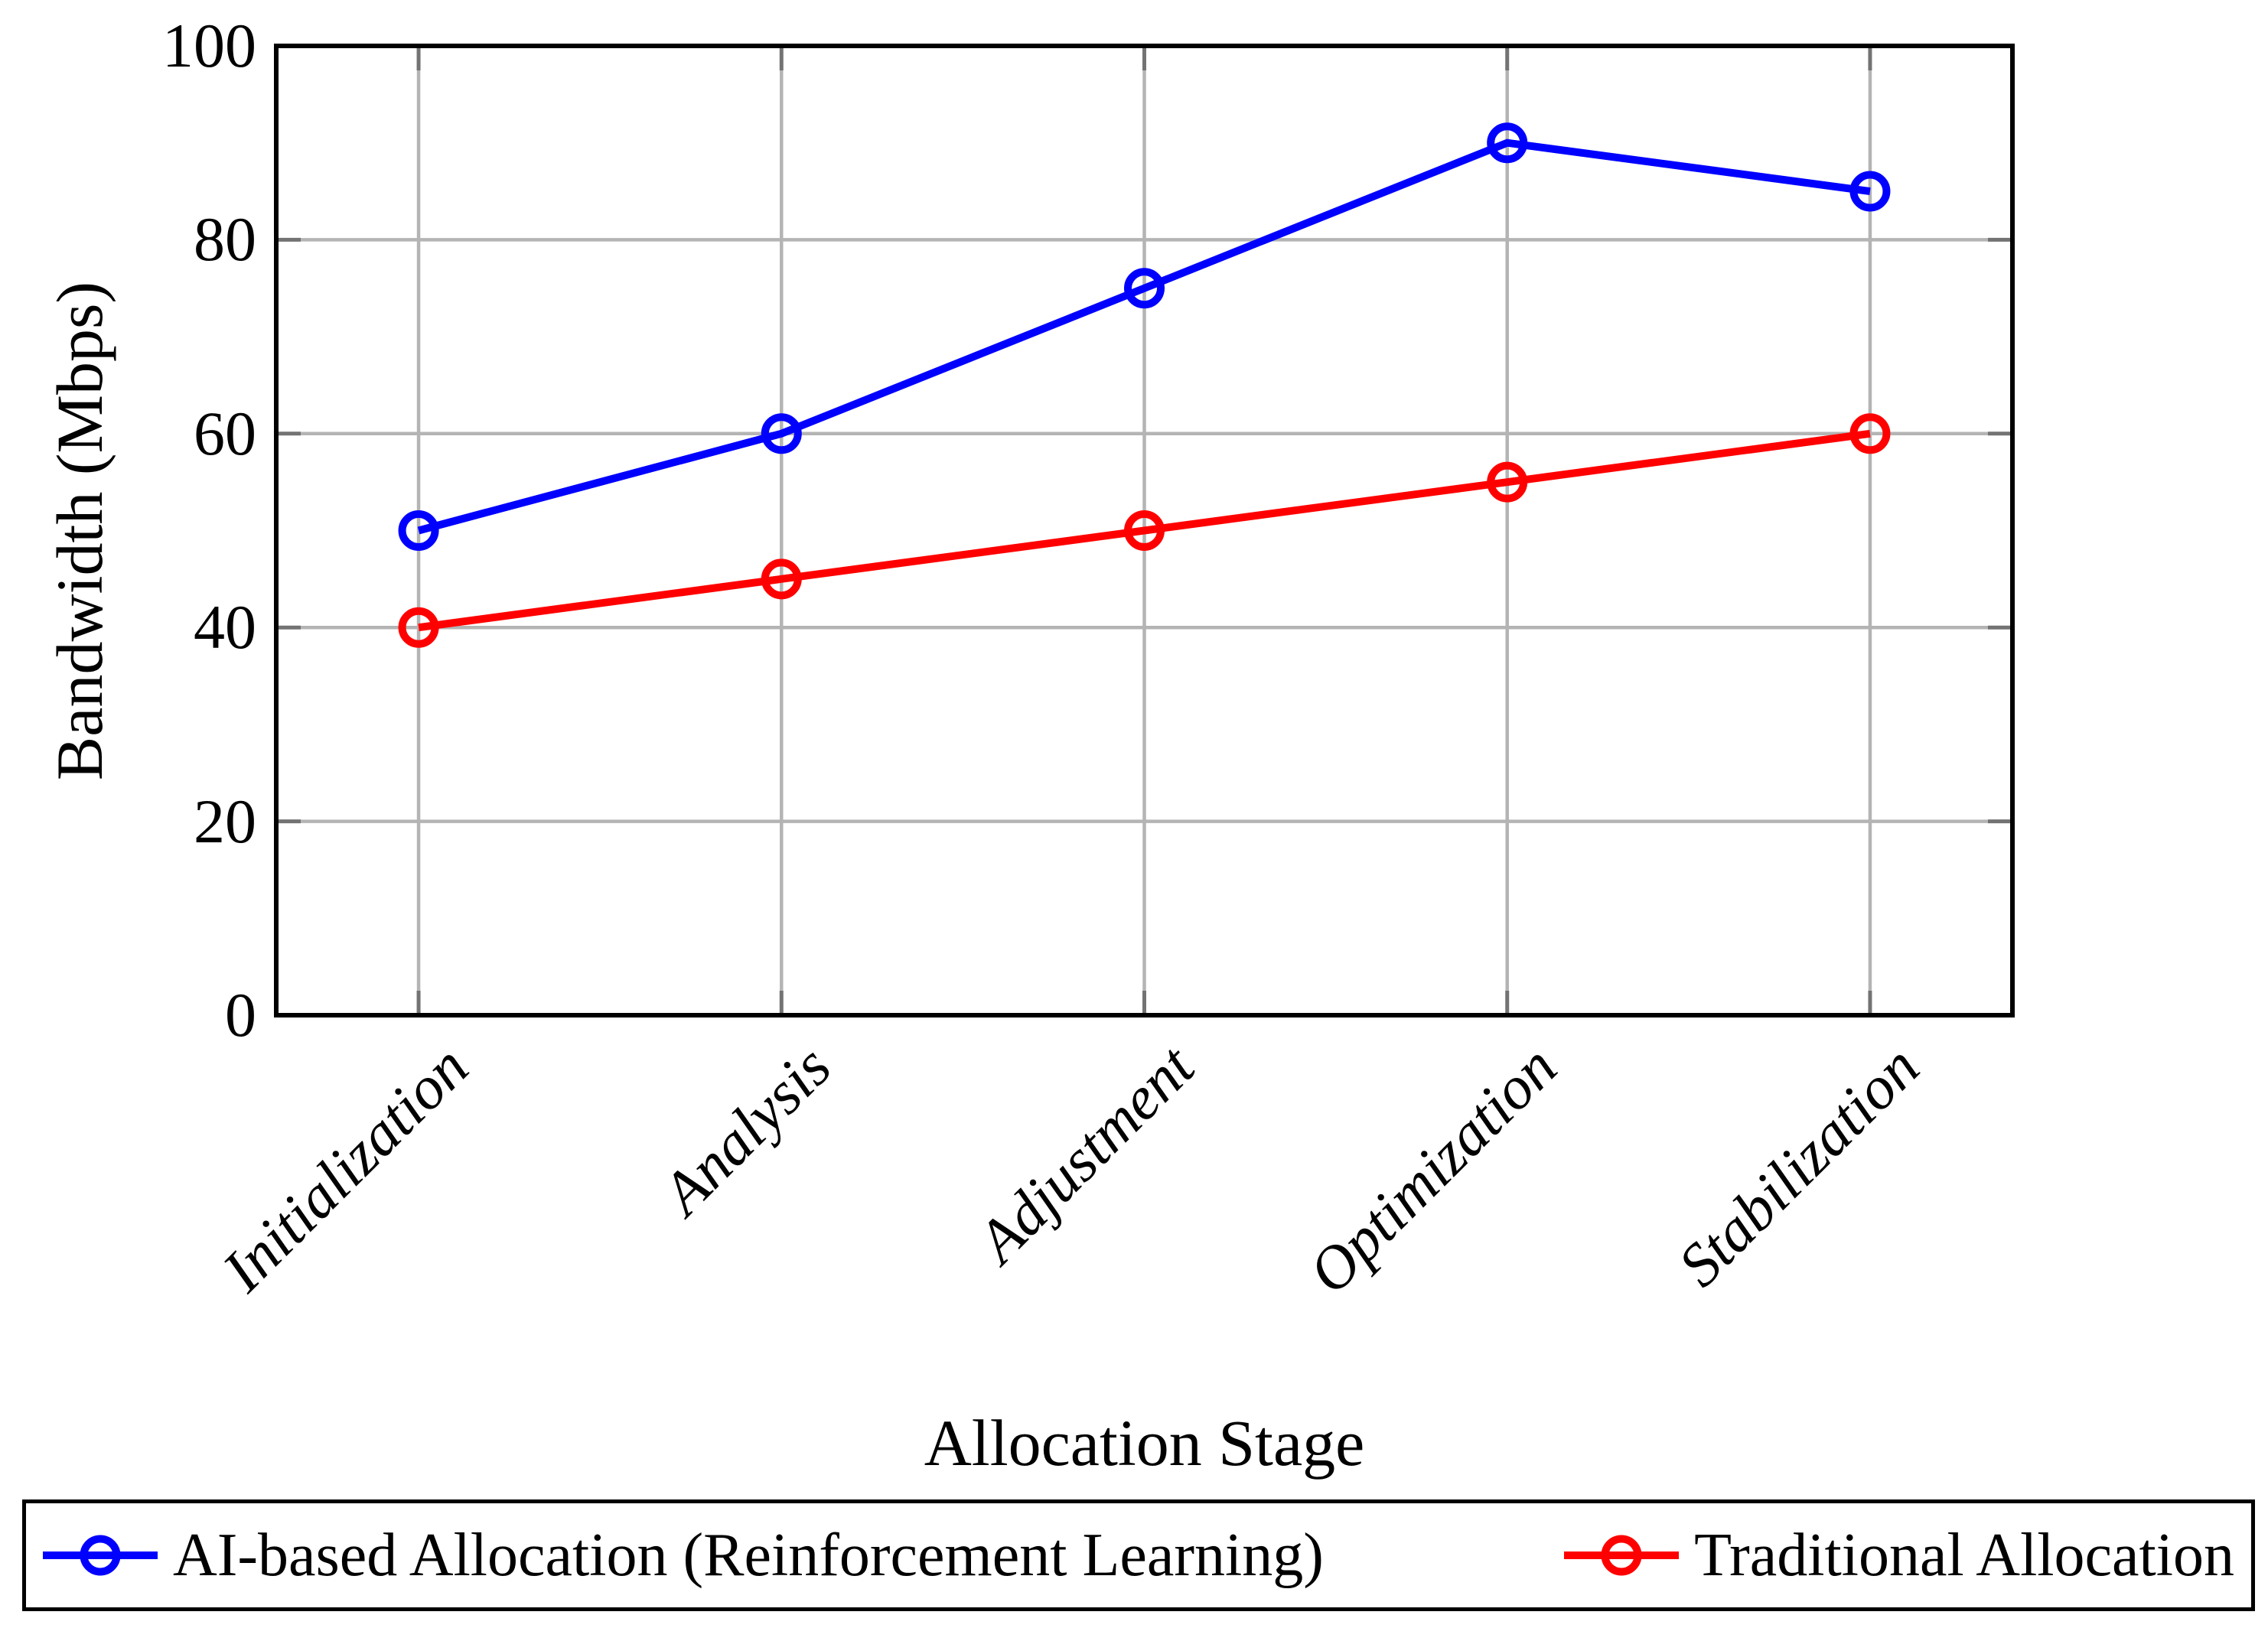  Describe the element at coordinates (1145, 1443) in the screenshot. I see `x-axis-title: Allocation Stage` at that location.